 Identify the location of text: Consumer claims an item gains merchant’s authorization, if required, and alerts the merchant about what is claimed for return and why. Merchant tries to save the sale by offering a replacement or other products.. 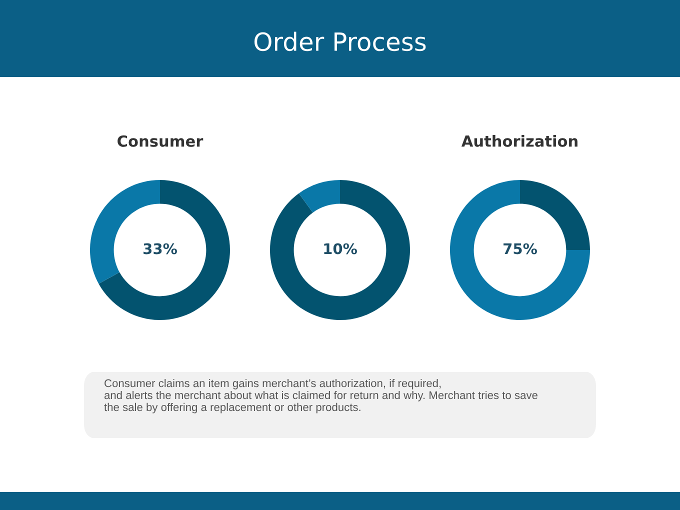
(321, 396).